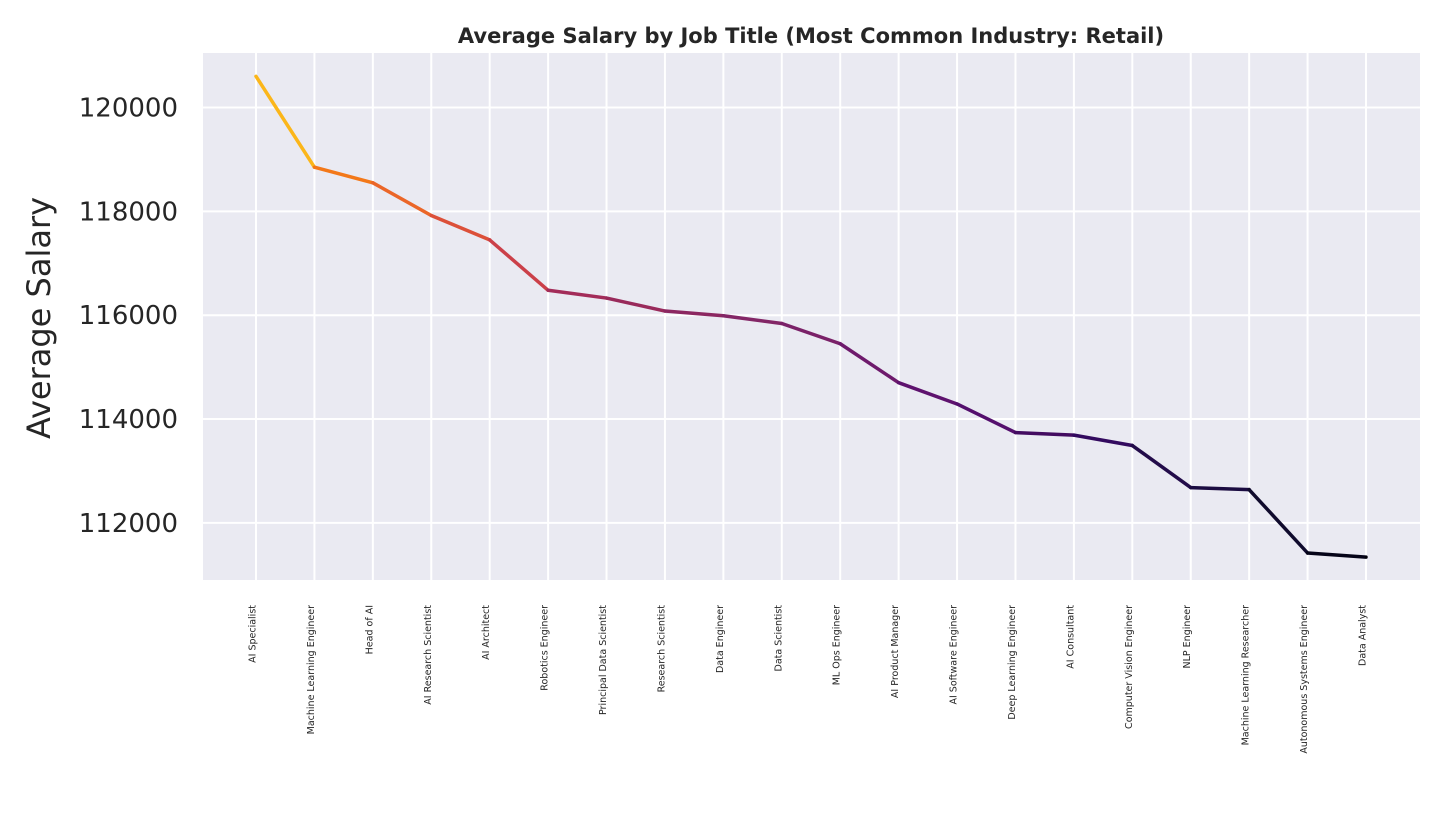 This screenshot has height=840, width=1440. Describe the element at coordinates (1187, 637) in the screenshot. I see `x-tick-label: NLP Engineer` at that location.